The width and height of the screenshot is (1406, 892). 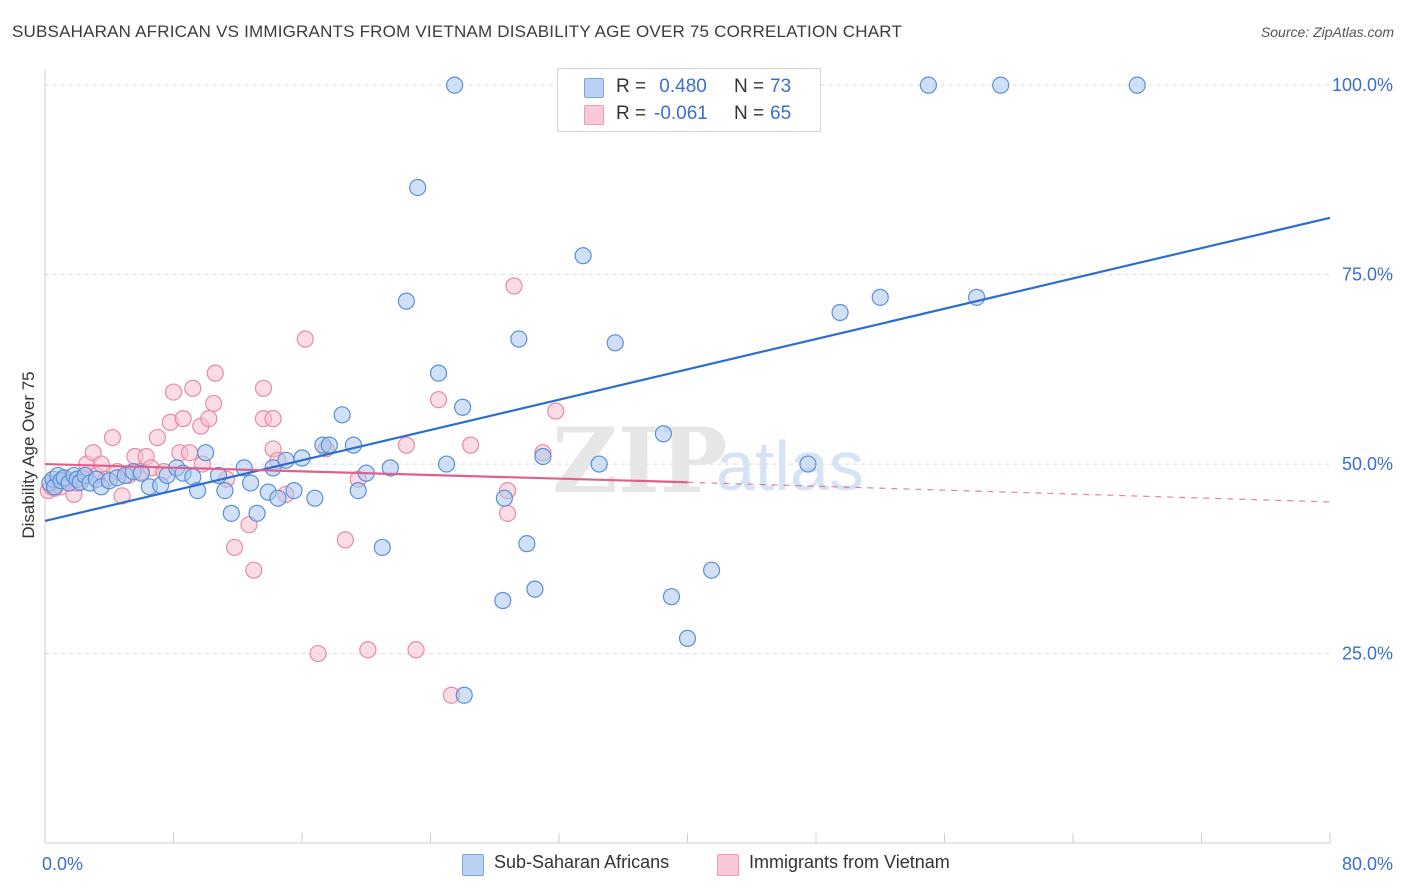 What do you see at coordinates (680, 86) in the screenshot?
I see `legend-r-value: 0.480` at bounding box center [680, 86].